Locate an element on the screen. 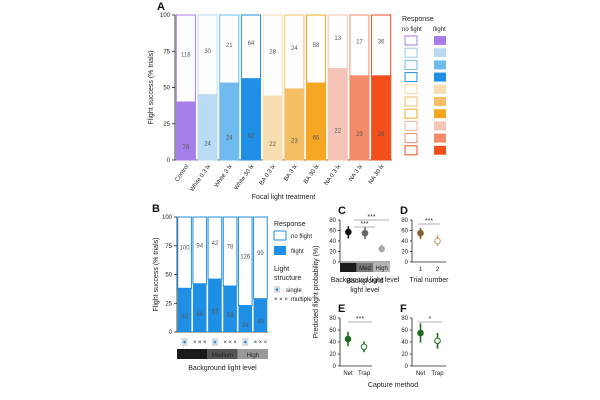  b-legend-response-title: Response is located at coordinates (290, 224).